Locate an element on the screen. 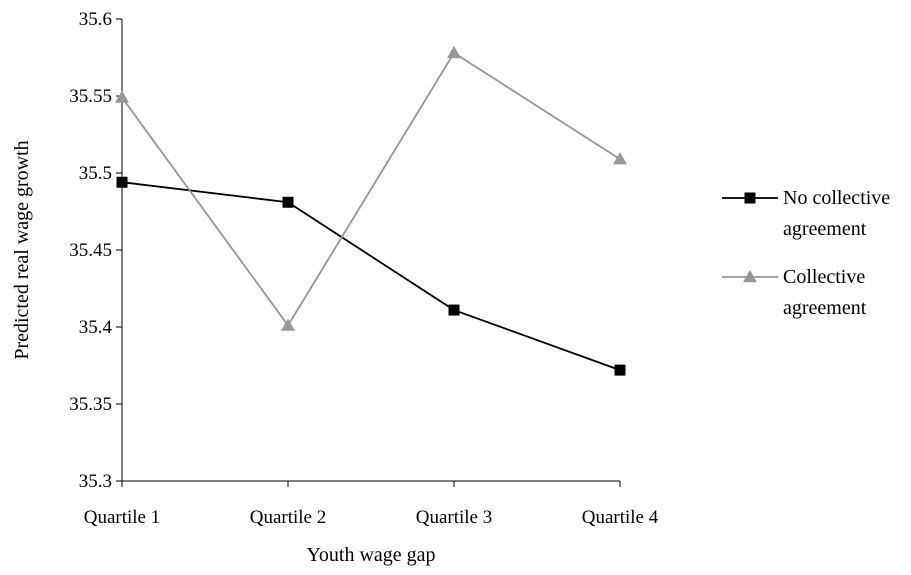  legend-item: No collective agreement is located at coordinates (806, 213).